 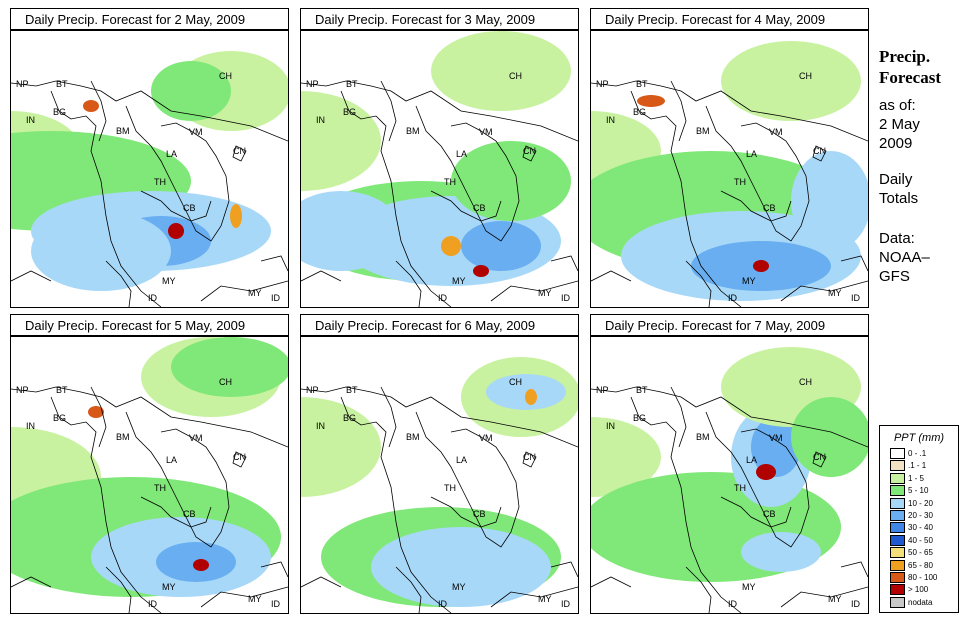 I want to click on data-line1: Data:, so click(x=897, y=238).